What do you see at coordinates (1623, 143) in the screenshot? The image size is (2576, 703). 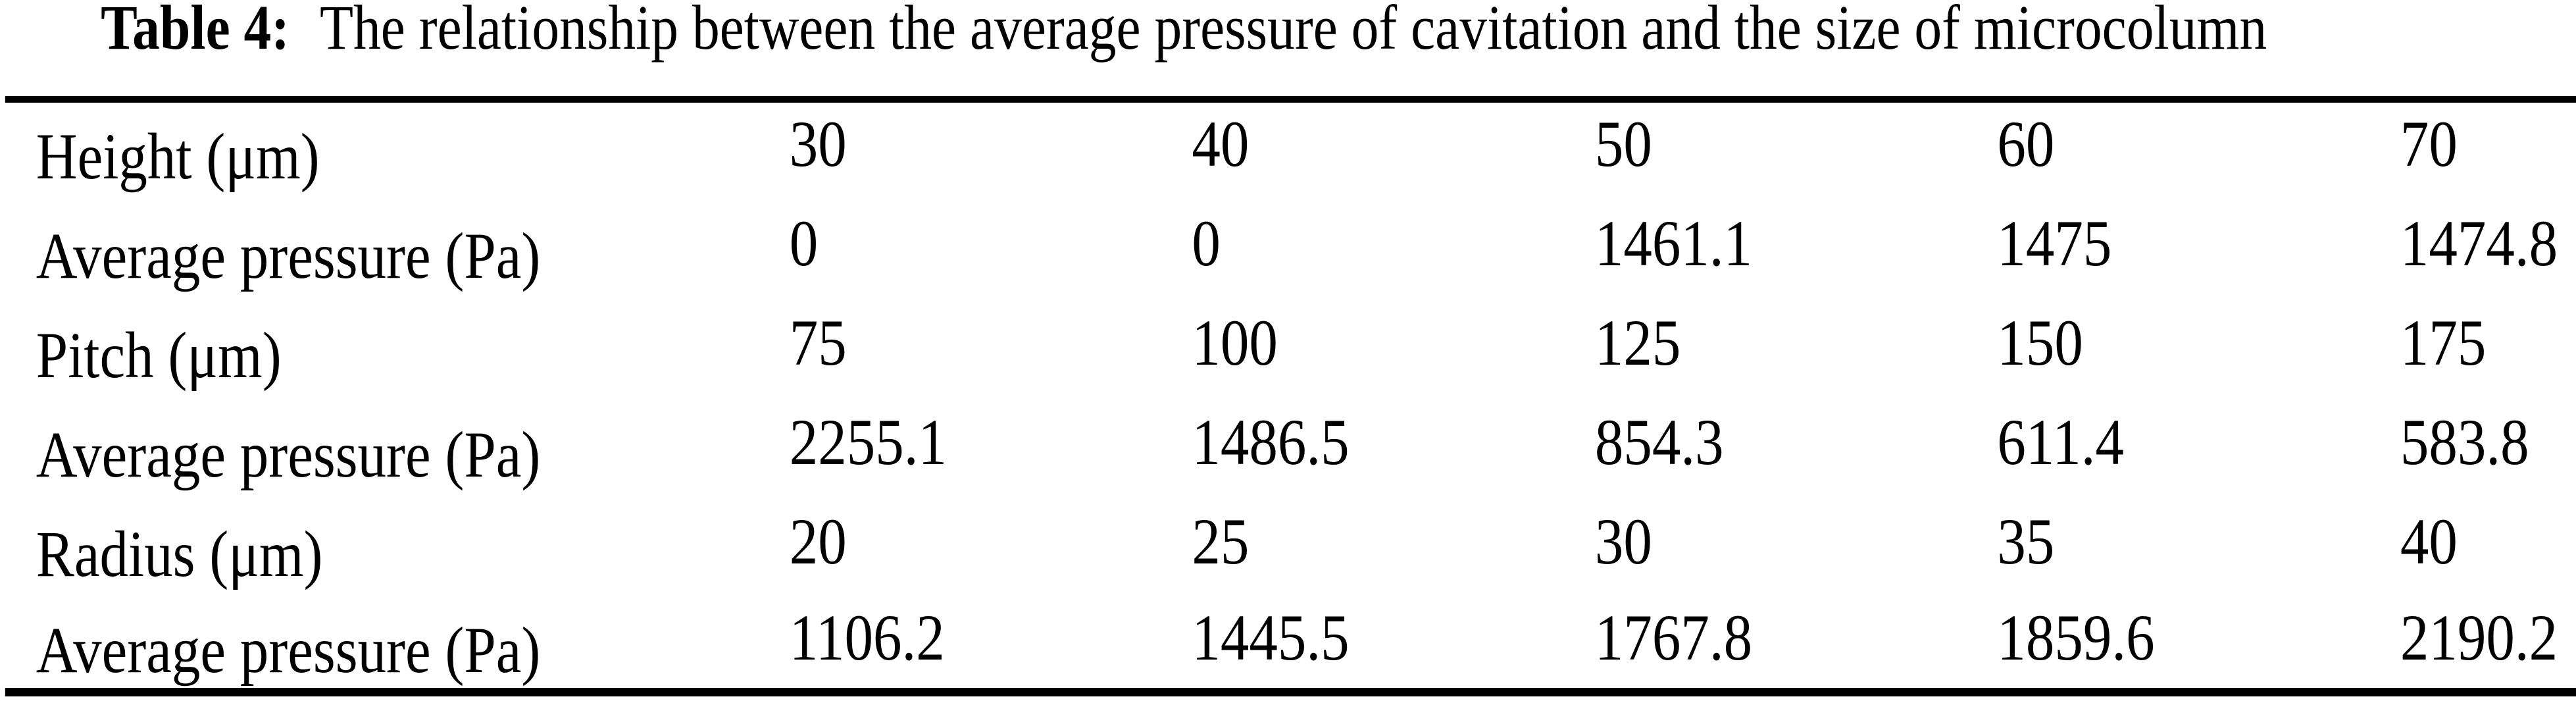 I see `cell-value: 50` at bounding box center [1623, 143].